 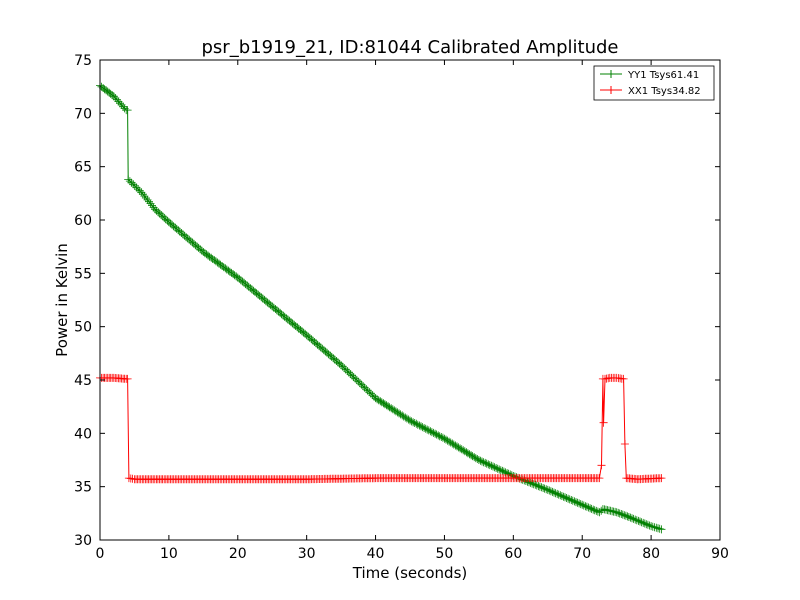 What do you see at coordinates (83, 328) in the screenshot?
I see `y-tick-label: 50` at bounding box center [83, 328].